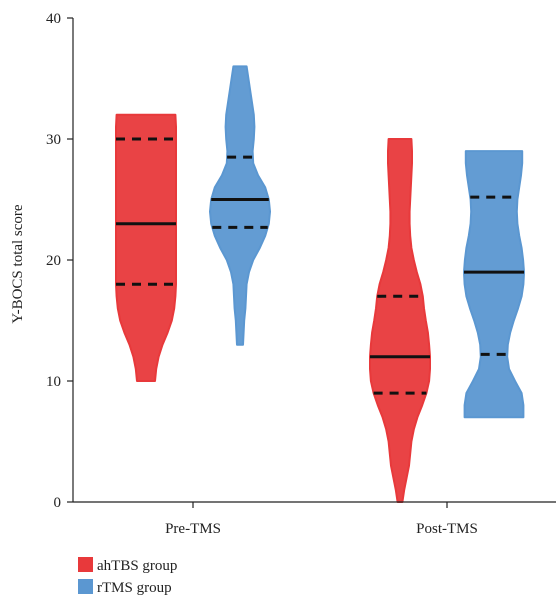  I want to click on legend-swatch-rtms-group, so click(85, 586).